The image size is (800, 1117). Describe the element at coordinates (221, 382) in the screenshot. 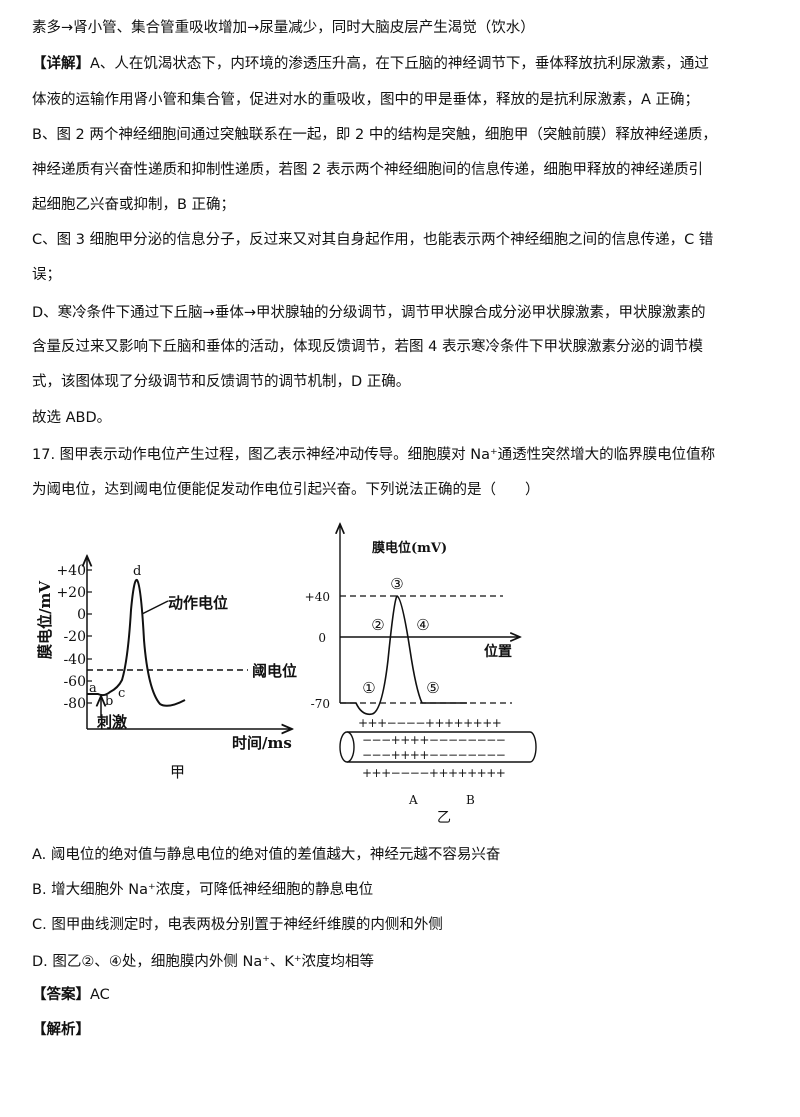

I see `text-line: 式，该图体现了分级调节和反馈调节的调节机制，D 正确。` at that location.